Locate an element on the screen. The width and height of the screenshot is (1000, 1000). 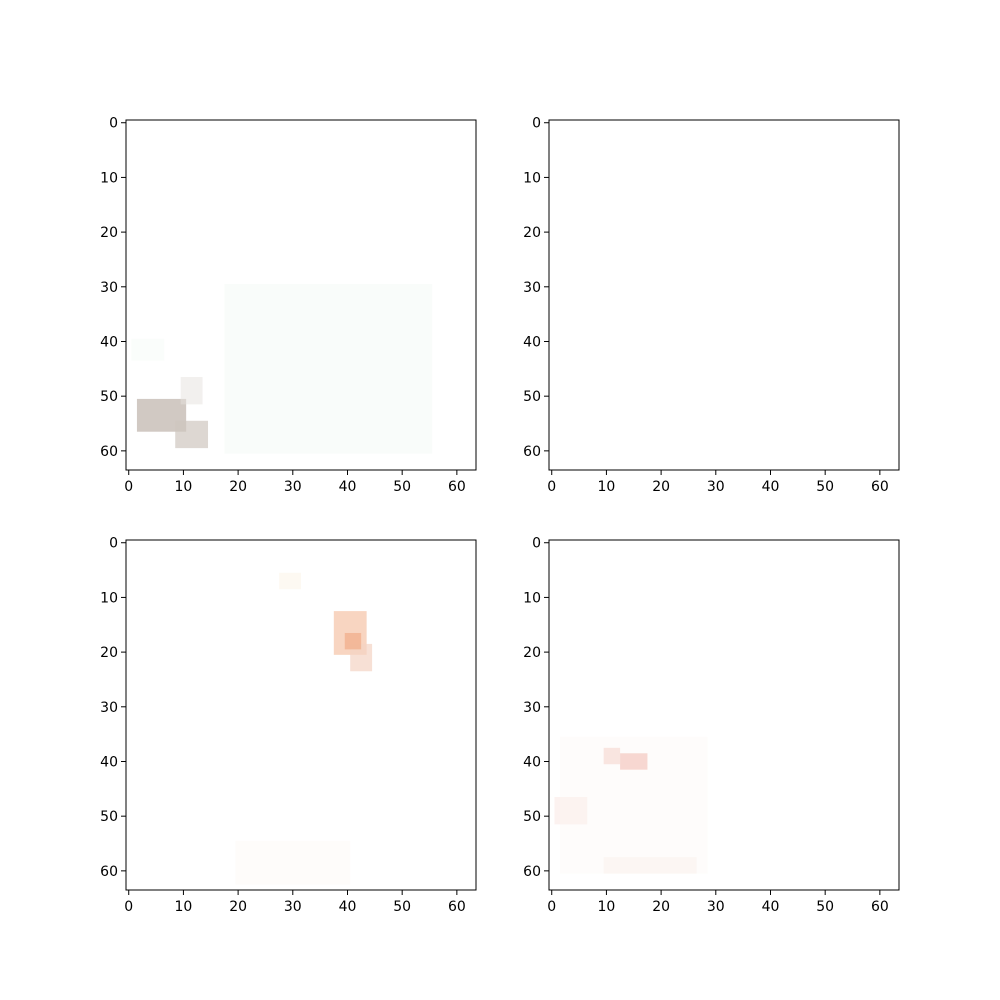
subplot-top-left: 0 10 20 30 40 50 60 0 10 20 30 40 50 60 is located at coordinates (288, 305).